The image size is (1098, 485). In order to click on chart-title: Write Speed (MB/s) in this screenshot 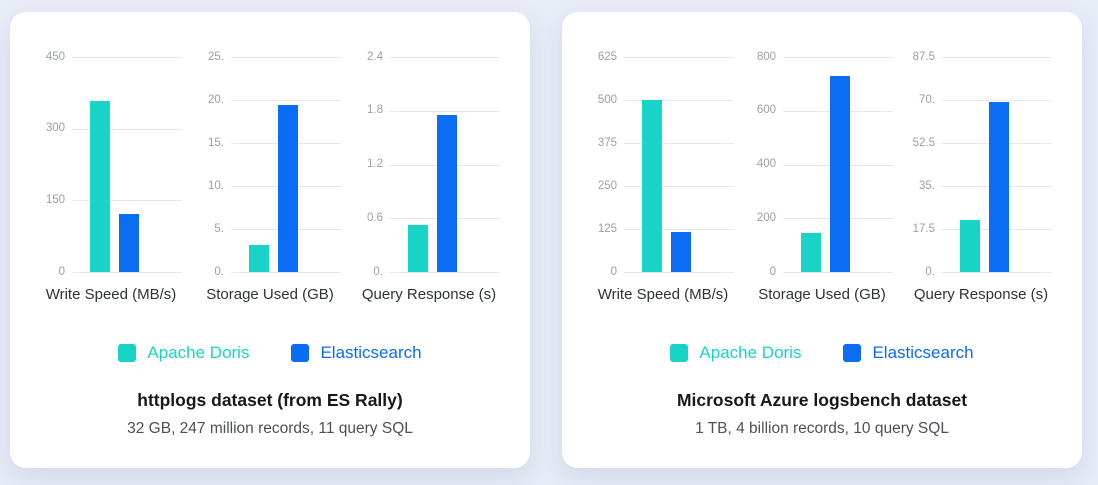, I will do `click(111, 294)`.